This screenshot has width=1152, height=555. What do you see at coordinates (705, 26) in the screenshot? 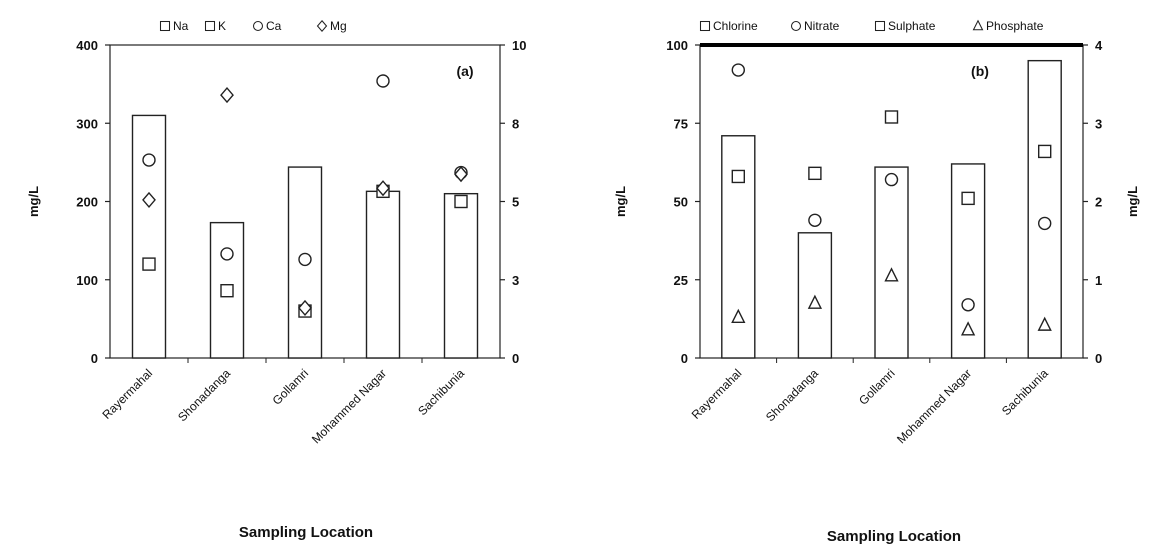
I see `legend-symbol-chlorine` at bounding box center [705, 26].